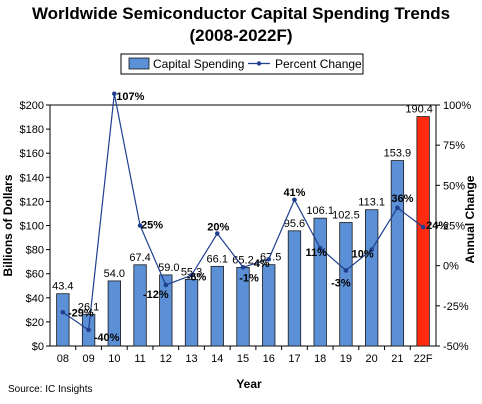 The image size is (482, 404). I want to click on legend-line-marker, so click(259, 63).